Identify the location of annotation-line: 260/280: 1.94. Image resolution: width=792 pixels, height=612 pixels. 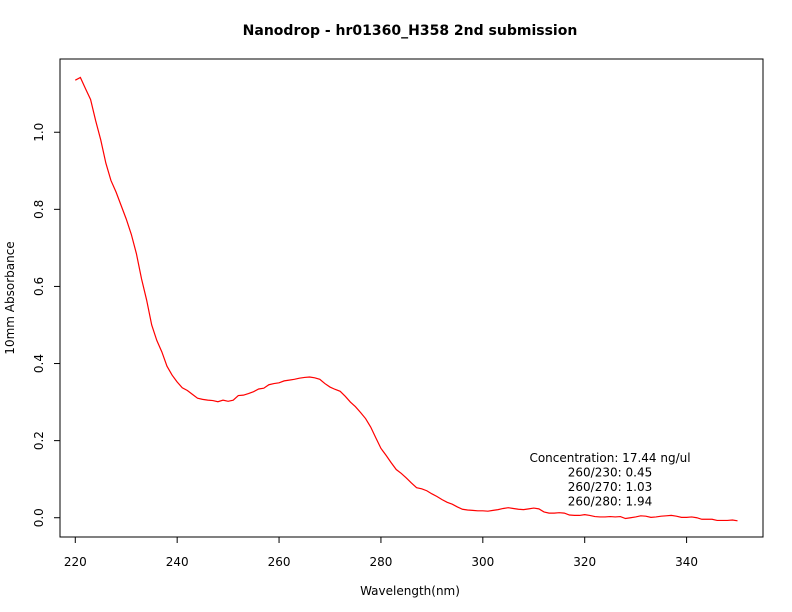
(610, 502).